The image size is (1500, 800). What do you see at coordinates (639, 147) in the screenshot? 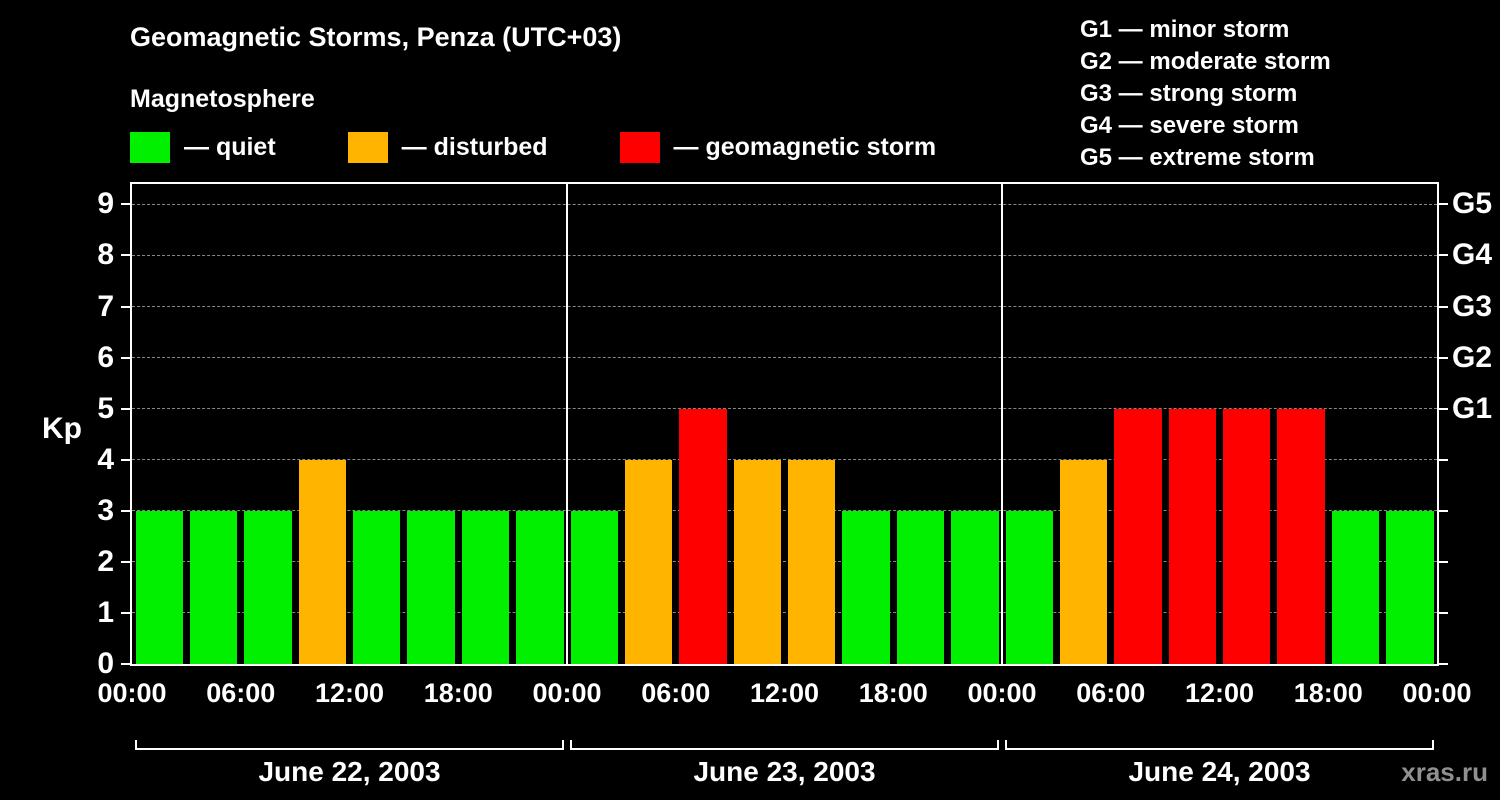
I see `storm-color-swatch` at bounding box center [639, 147].